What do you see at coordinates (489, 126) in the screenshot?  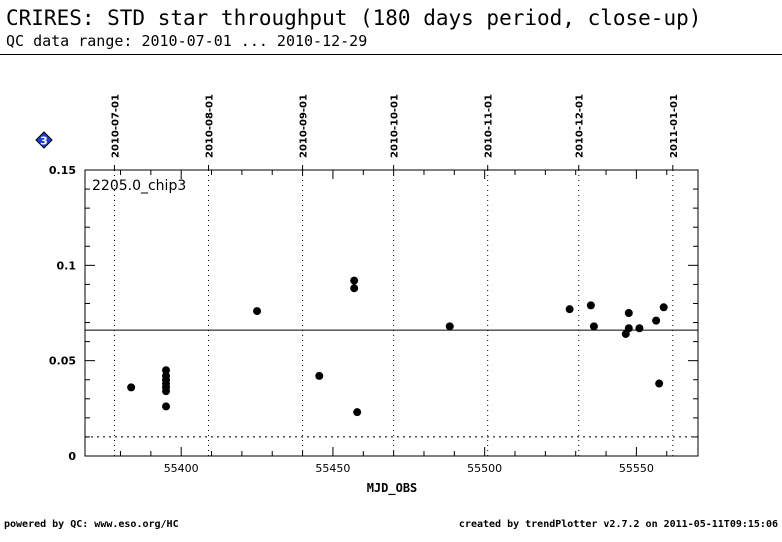 I see `date-tick-label: 2010-11-01` at bounding box center [489, 126].